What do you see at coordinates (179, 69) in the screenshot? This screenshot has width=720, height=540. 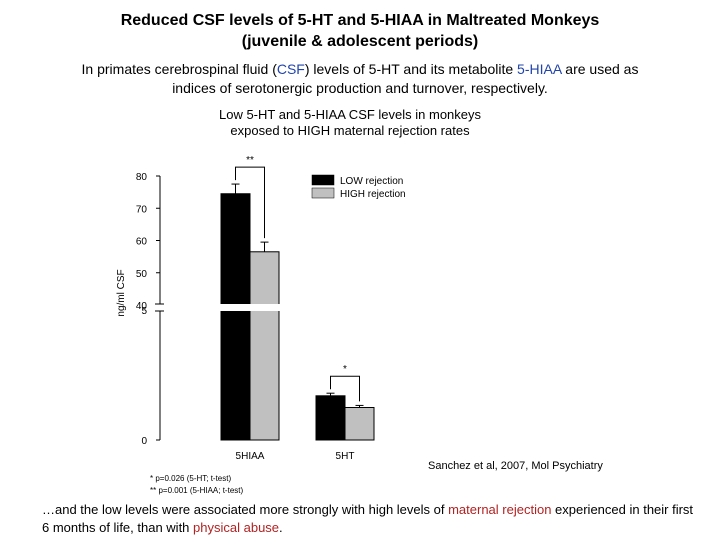 I see `intro-part-1: In primates cerebrospinal fluid (` at bounding box center [179, 69].